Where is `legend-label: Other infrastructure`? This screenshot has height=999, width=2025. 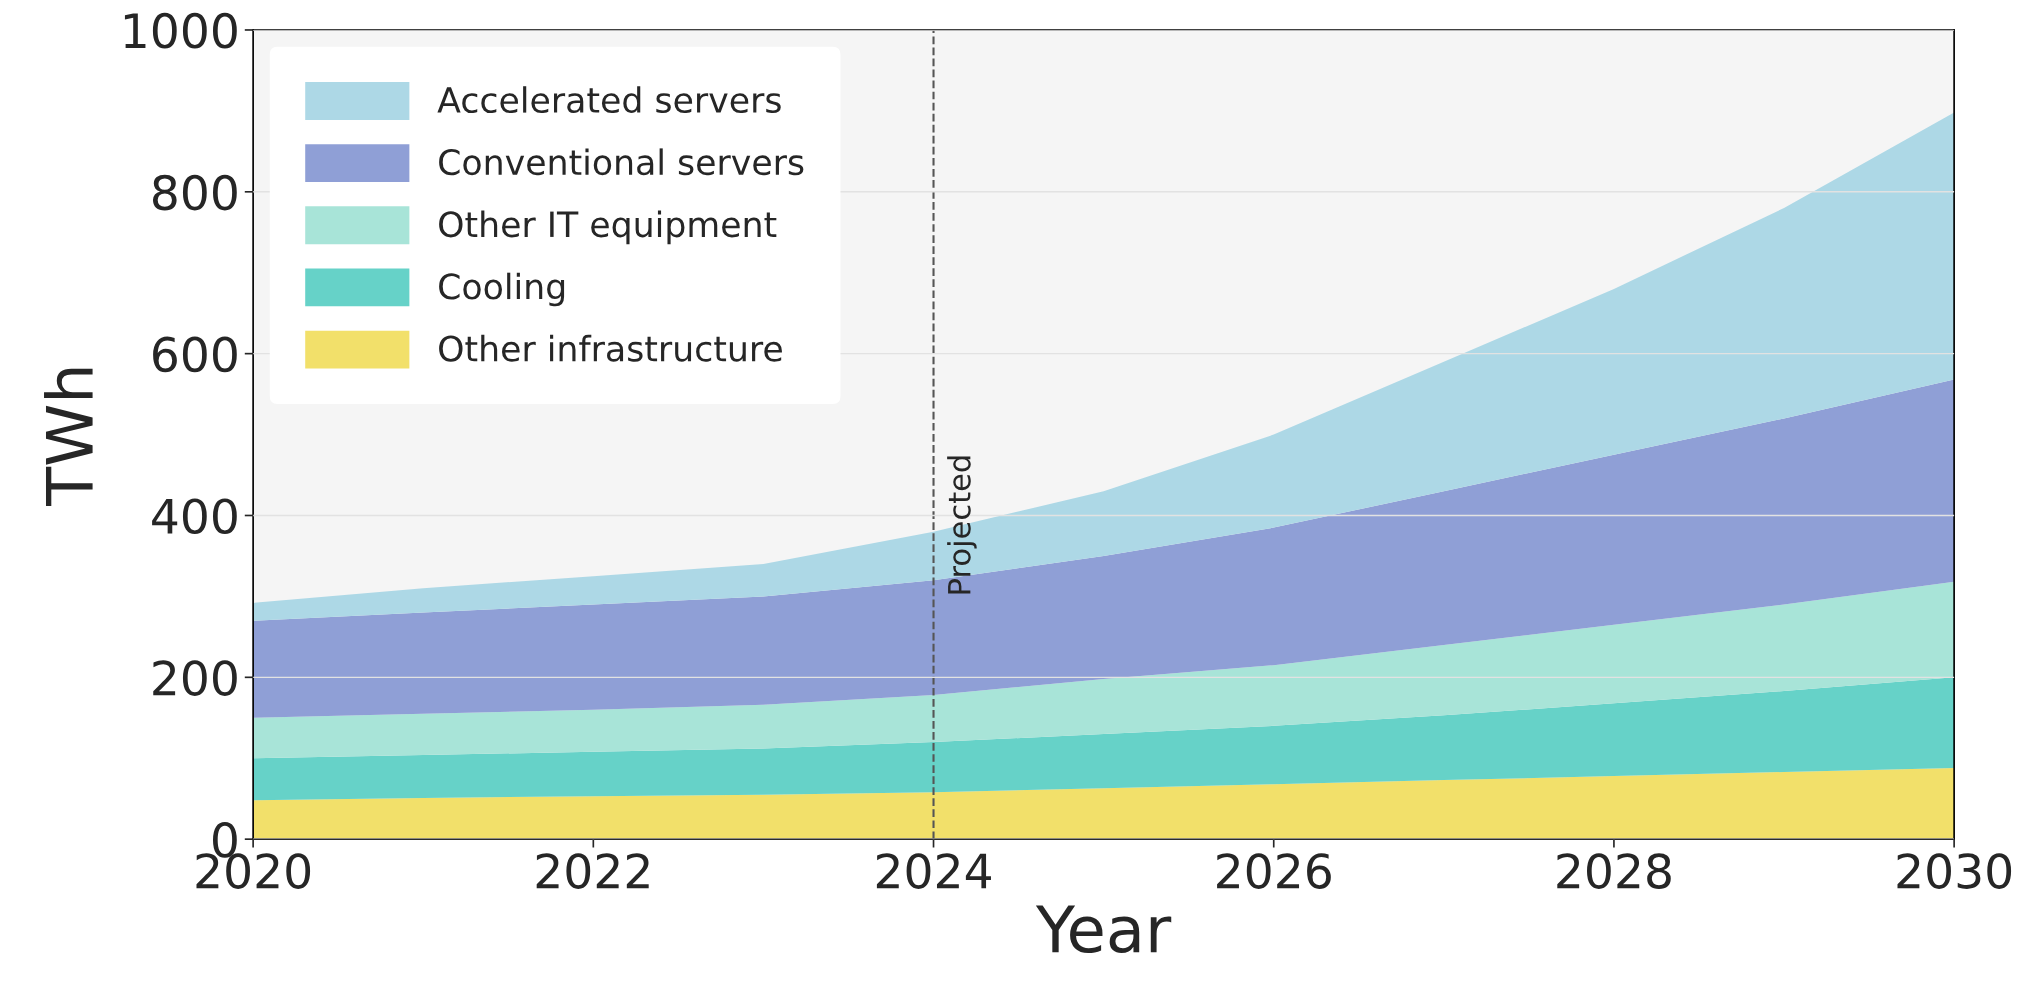
legend-label: Other infrastructure is located at coordinates (610, 348).